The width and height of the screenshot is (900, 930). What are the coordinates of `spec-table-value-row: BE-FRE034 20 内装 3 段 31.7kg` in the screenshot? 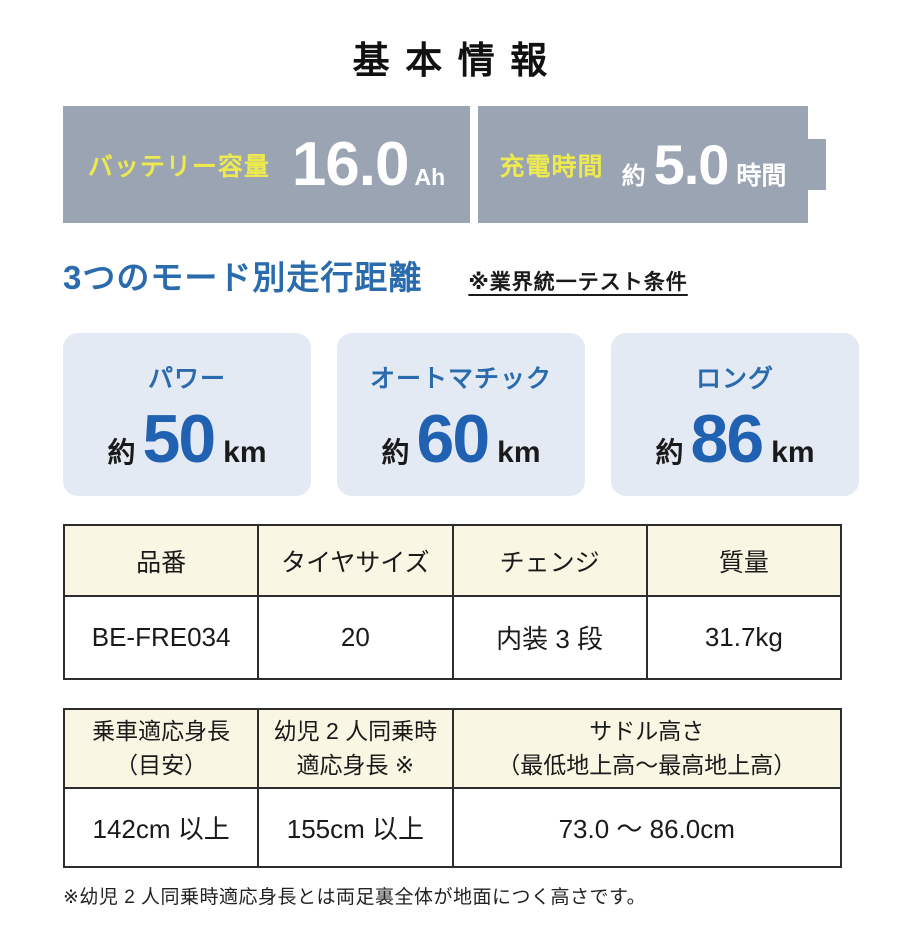 It's located at (452, 637).